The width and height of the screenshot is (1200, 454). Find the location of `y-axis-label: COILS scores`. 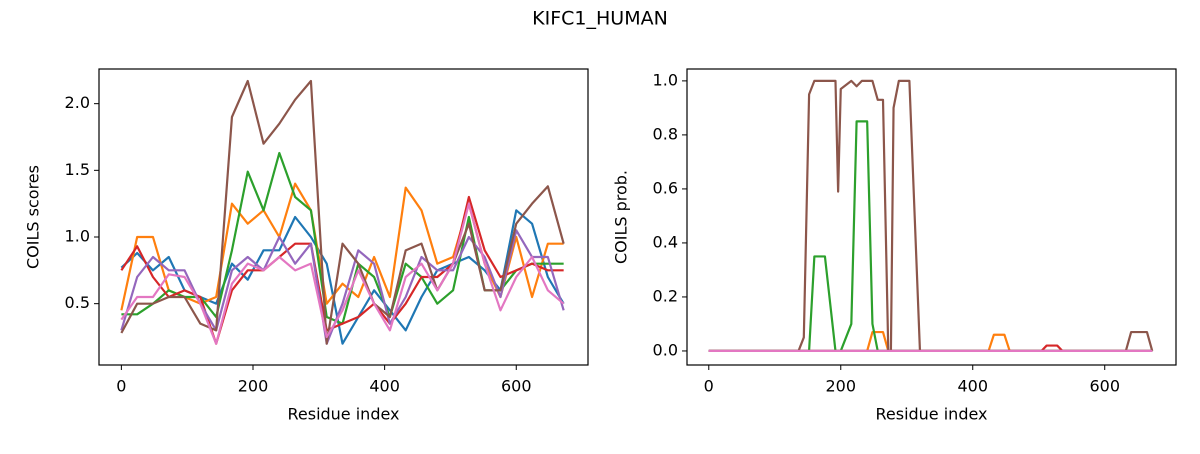

y-axis-label: COILS scores is located at coordinates (33, 217).